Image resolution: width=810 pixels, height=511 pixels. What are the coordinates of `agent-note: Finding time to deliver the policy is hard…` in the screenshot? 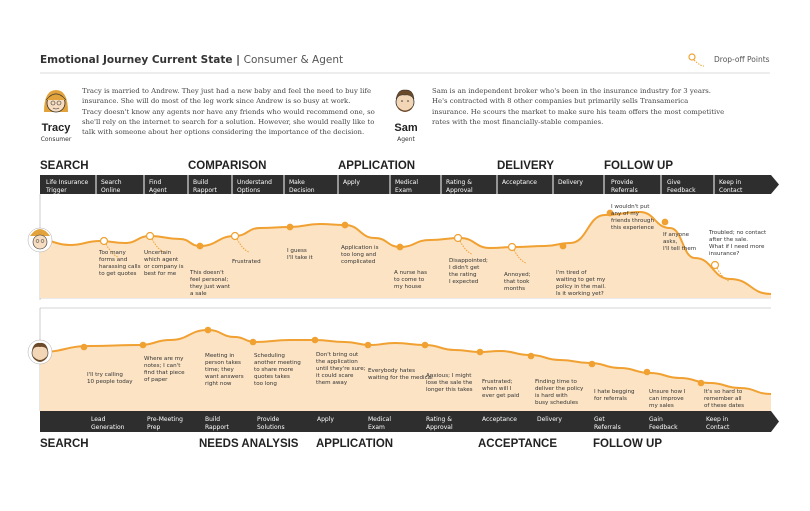 It's located at (559, 393).